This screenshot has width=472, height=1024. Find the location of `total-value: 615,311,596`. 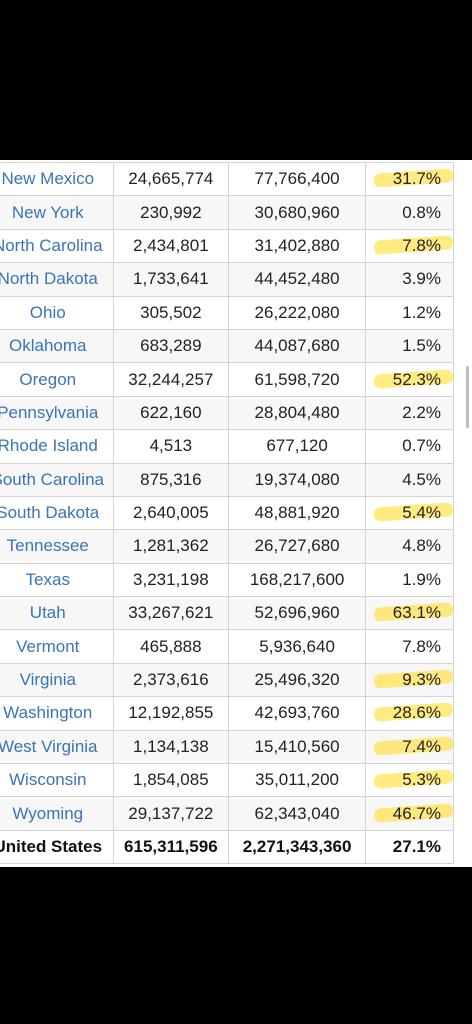

total-value: 615,311,596 is located at coordinates (171, 847).